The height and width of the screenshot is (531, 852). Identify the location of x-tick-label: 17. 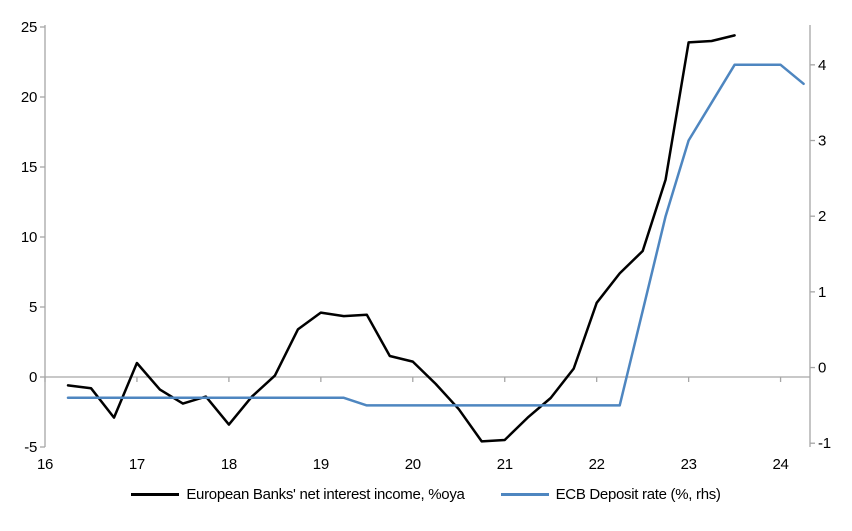
(137, 464).